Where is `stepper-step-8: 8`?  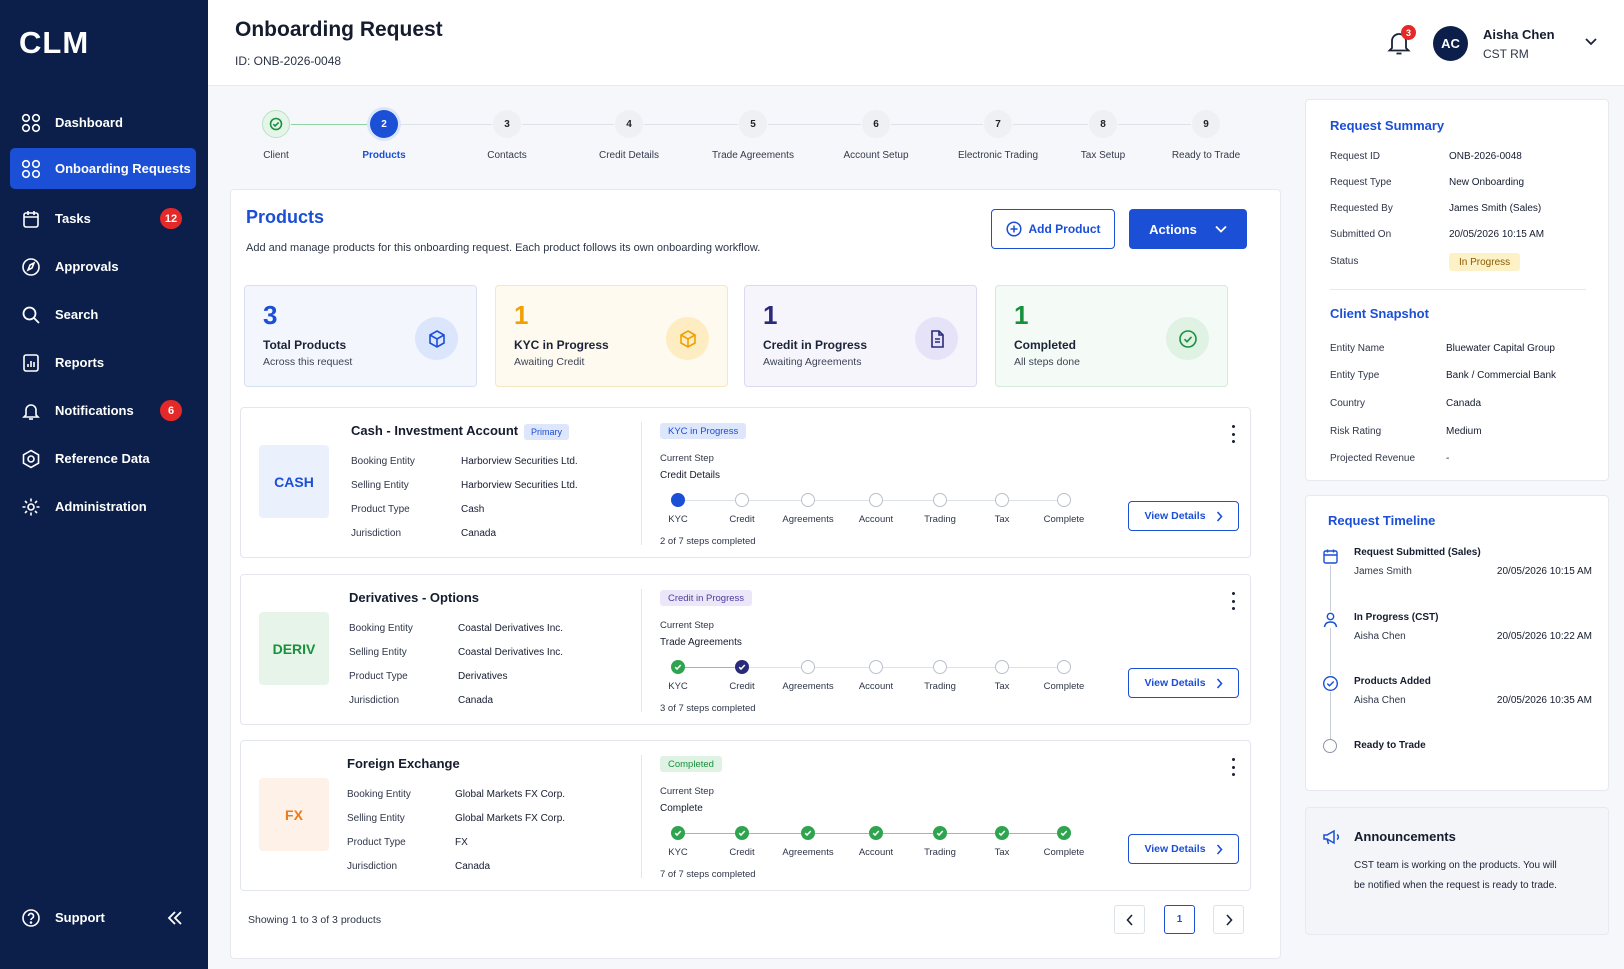 stepper-step-8: 8 is located at coordinates (1103, 124).